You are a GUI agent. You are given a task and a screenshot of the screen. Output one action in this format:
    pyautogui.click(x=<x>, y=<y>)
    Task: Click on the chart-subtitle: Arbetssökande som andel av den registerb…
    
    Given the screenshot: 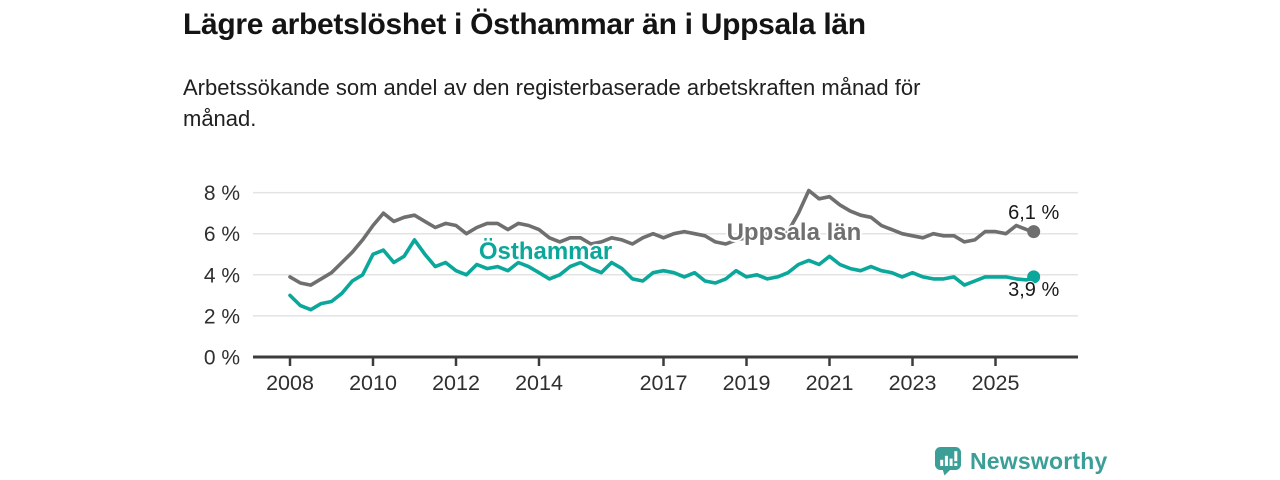 What is the action you would take?
    pyautogui.click(x=552, y=103)
    